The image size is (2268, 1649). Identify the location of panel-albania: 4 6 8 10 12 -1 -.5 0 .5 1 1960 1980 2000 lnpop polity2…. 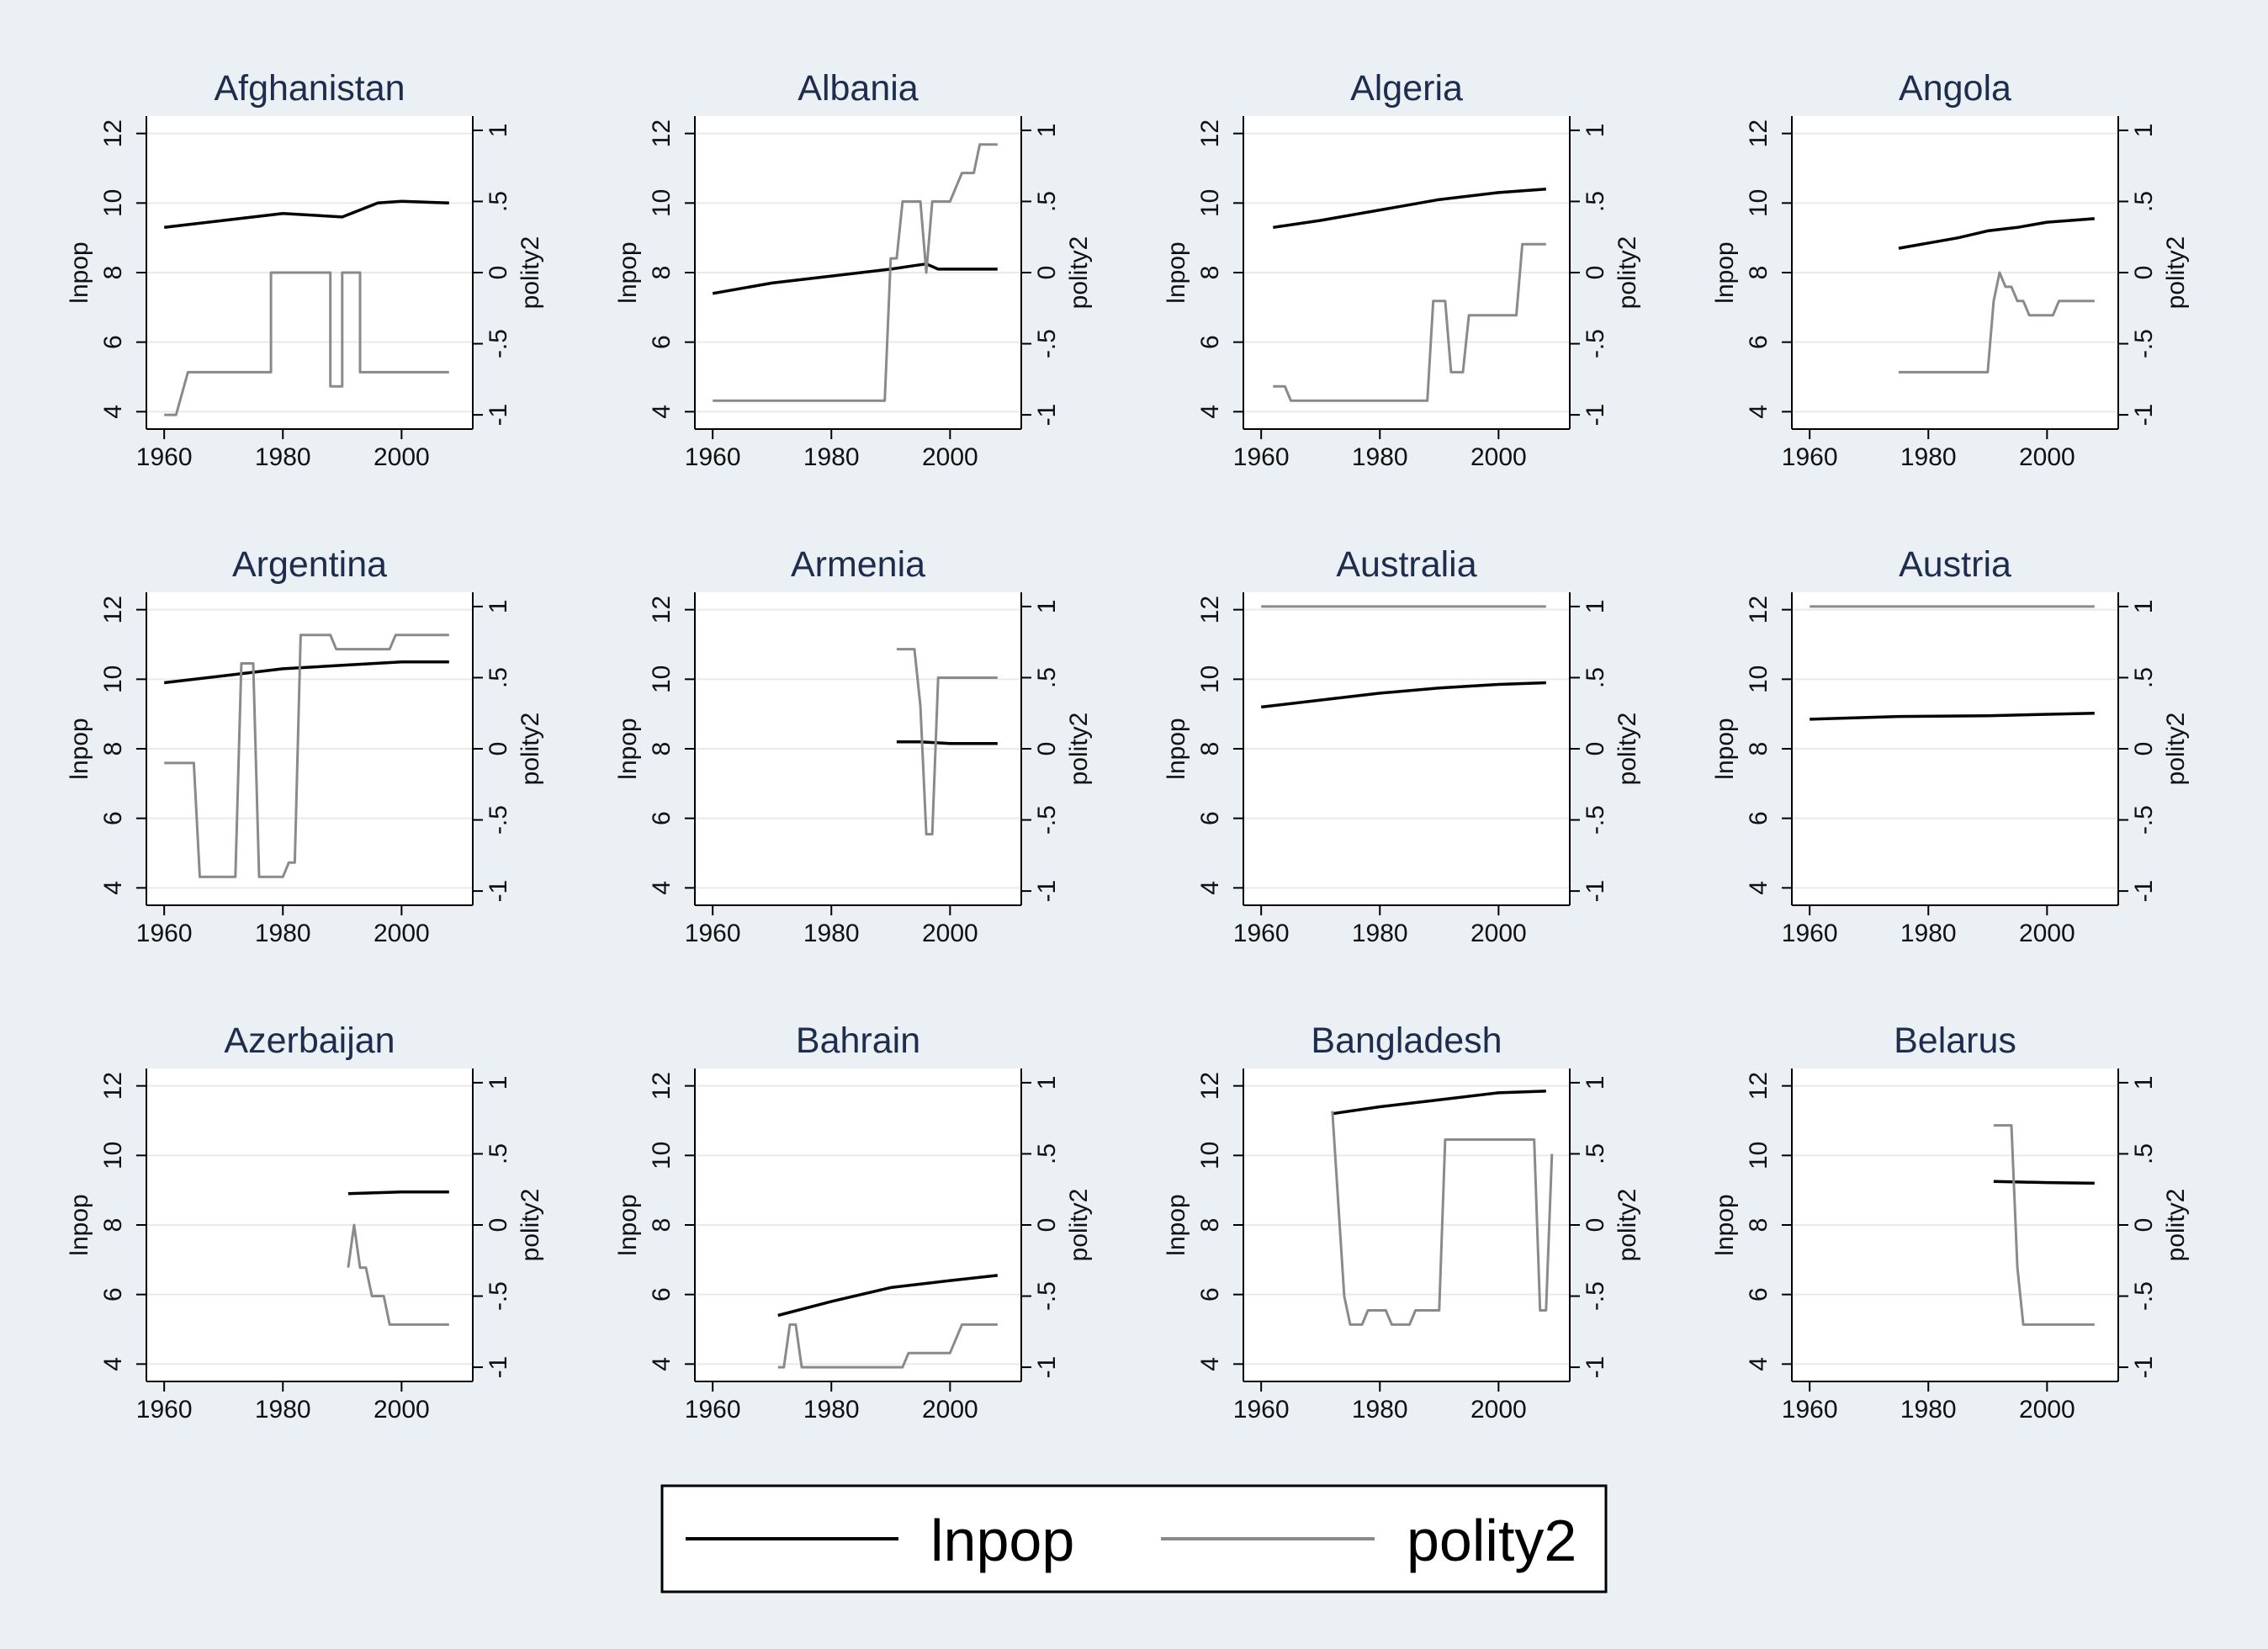
(854, 269).